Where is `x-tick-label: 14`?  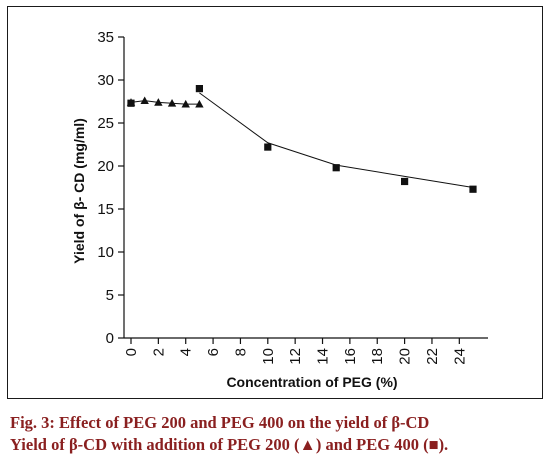
x-tick-label: 14 is located at coordinates (323, 356).